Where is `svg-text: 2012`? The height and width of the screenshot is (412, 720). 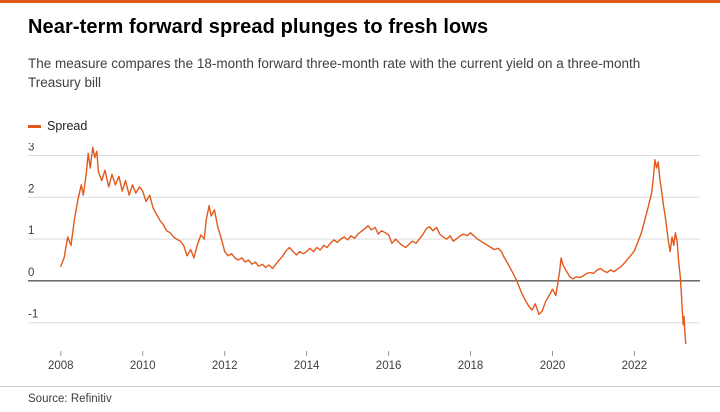
svg-text: 2012 is located at coordinates (225, 366).